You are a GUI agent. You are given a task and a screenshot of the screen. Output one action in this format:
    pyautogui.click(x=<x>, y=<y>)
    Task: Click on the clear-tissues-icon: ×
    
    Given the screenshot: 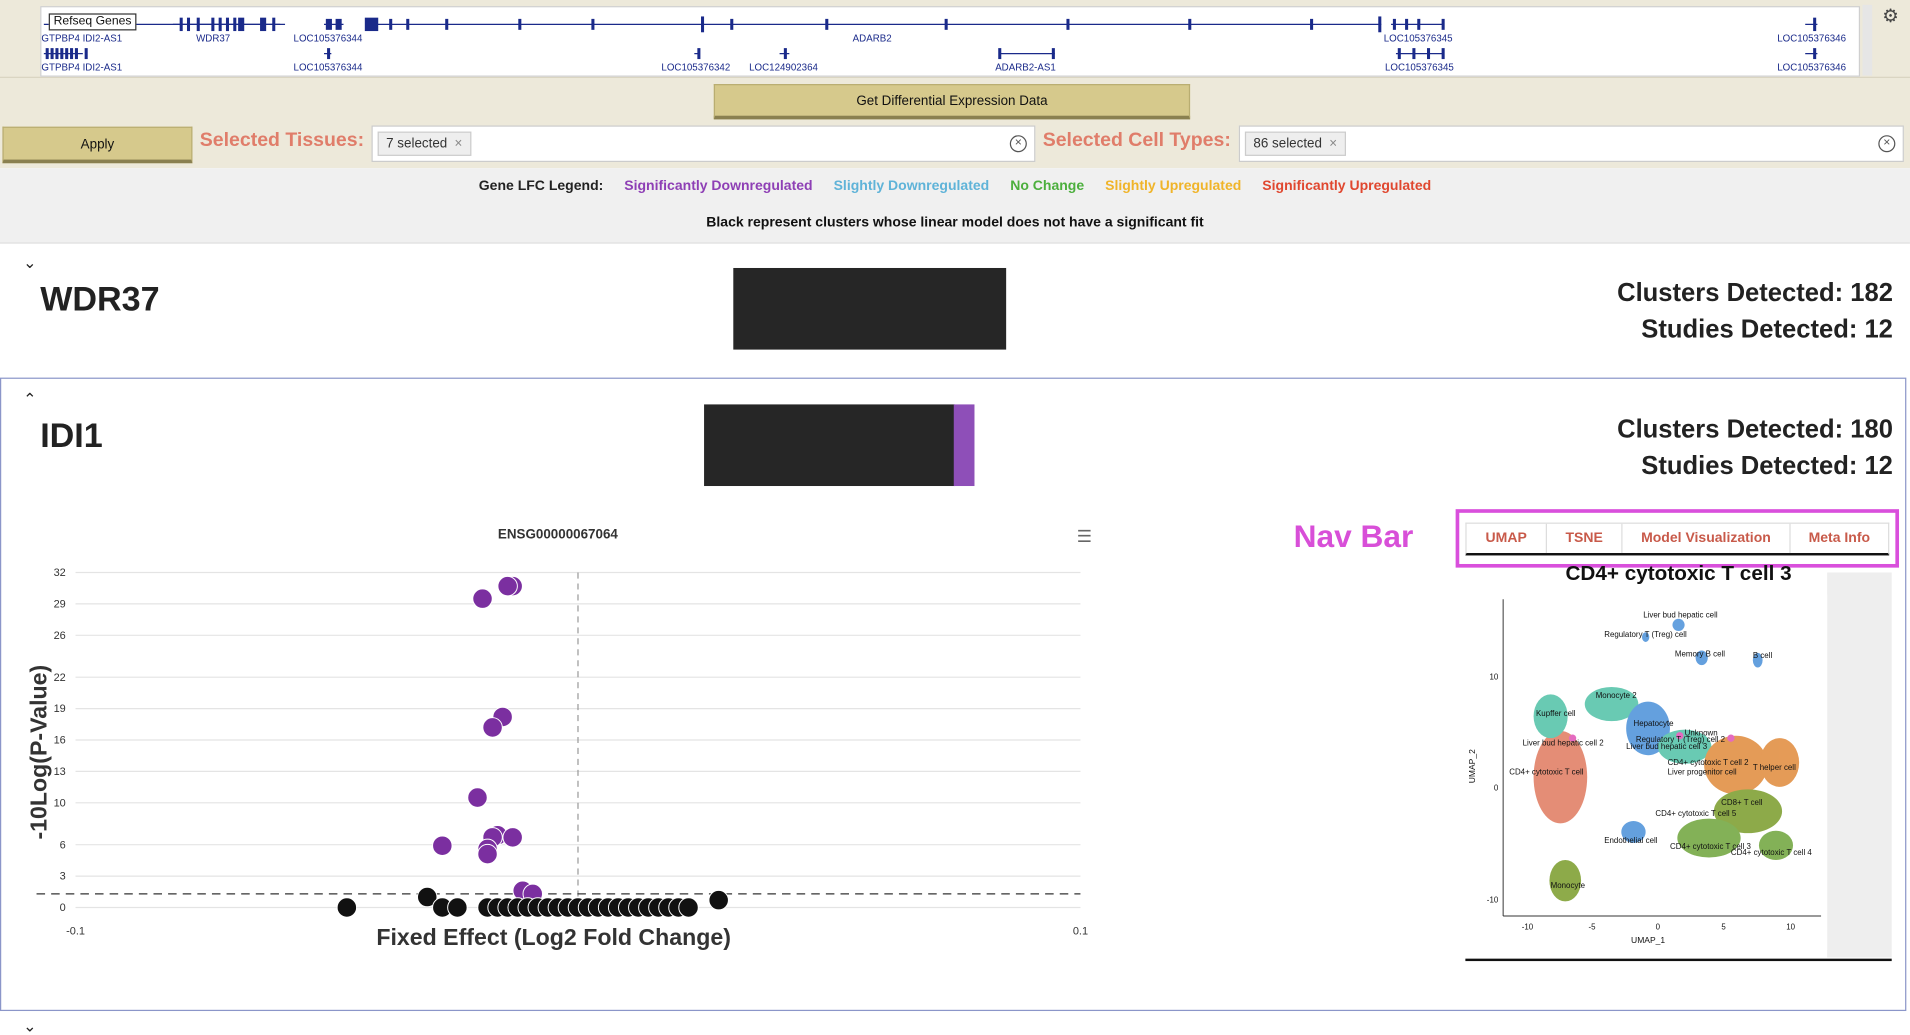 What is the action you would take?
    pyautogui.click(x=1018, y=144)
    